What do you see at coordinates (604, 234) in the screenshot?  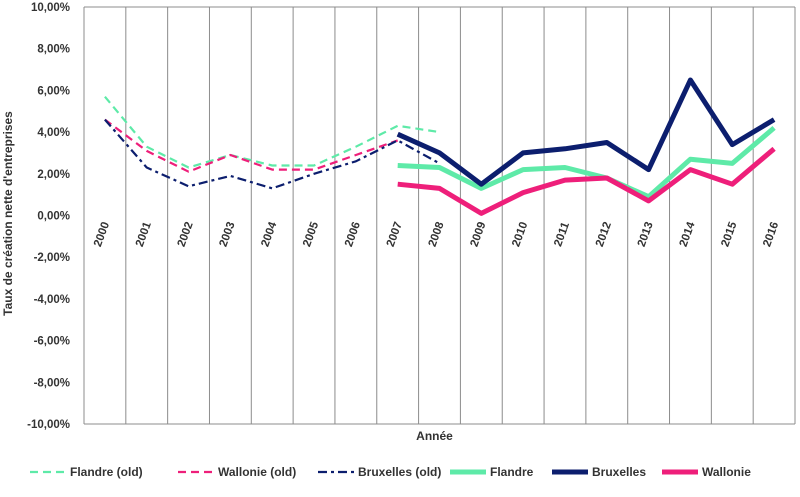 I see `x-tick-label: 2012` at bounding box center [604, 234].